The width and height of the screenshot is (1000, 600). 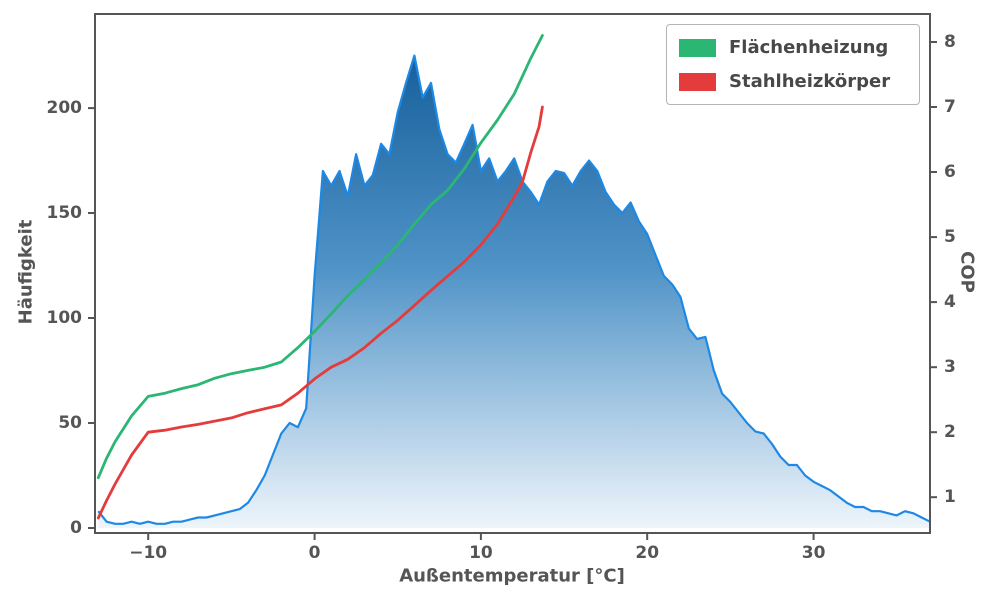 I want to click on y-left-tick-label: 0, so click(x=76, y=528).